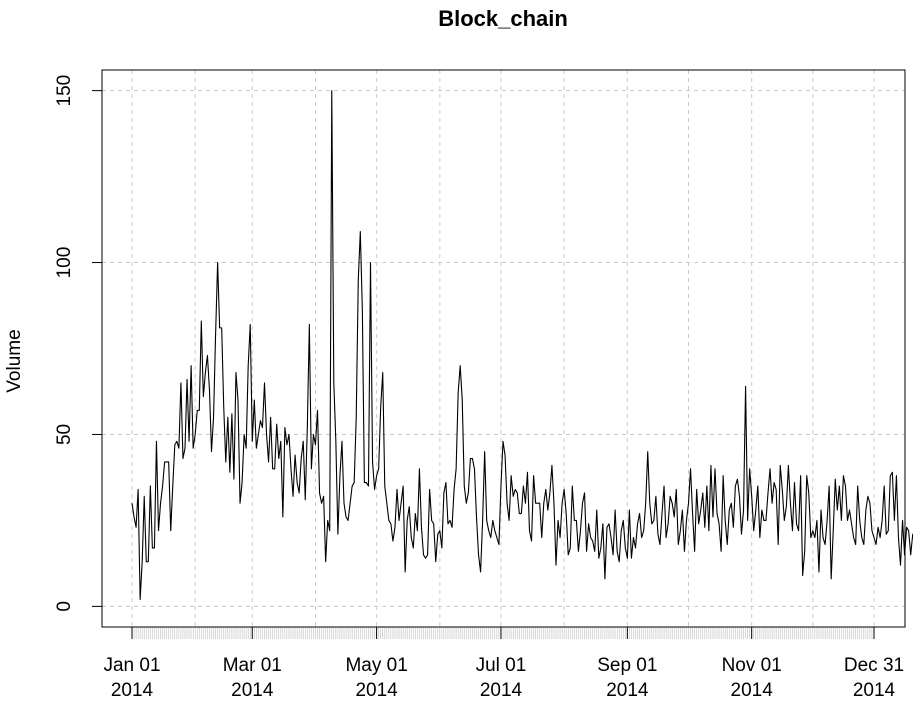  Describe the element at coordinates (131, 678) in the screenshot. I see `x-tick-label-0: Jan 01 2014` at that location.